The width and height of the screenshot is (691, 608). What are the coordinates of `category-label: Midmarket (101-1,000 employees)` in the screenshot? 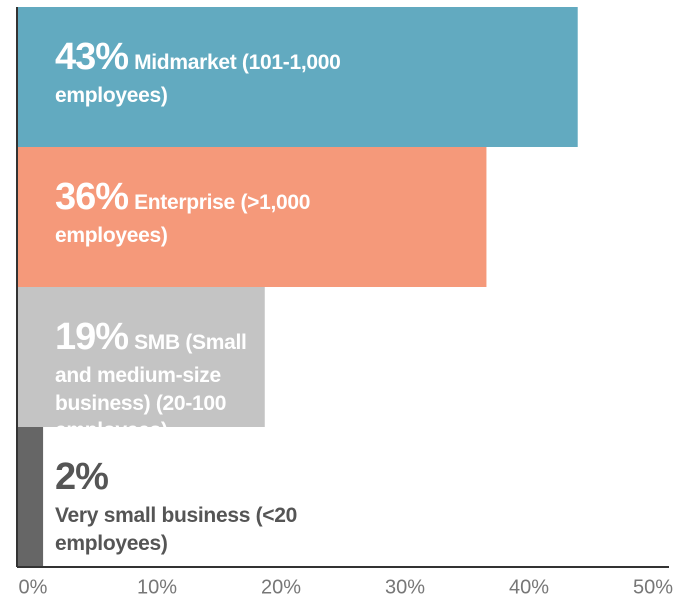 It's located at (198, 79).